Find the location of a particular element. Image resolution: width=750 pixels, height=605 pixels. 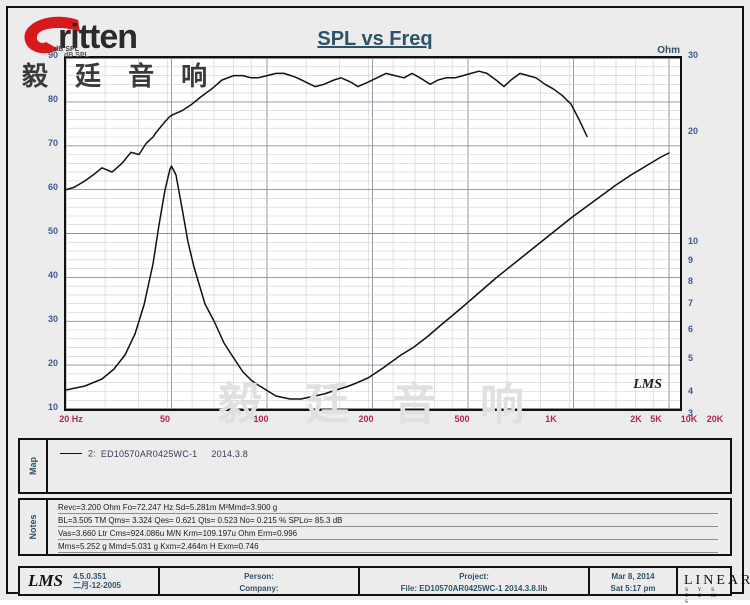

legend-entry-1: 2: ED10570AR0425WC-1 2014.3.8 is located at coordinates (154, 453).